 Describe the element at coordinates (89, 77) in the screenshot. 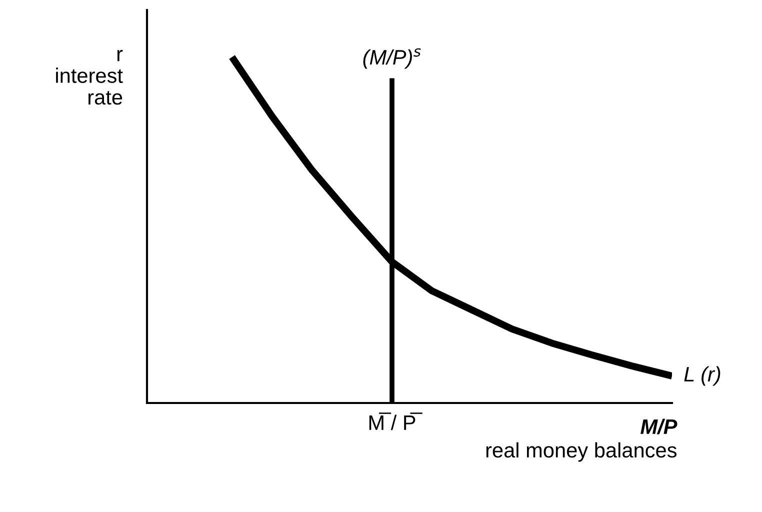

I see `y-axis-title: r interest rate` at that location.